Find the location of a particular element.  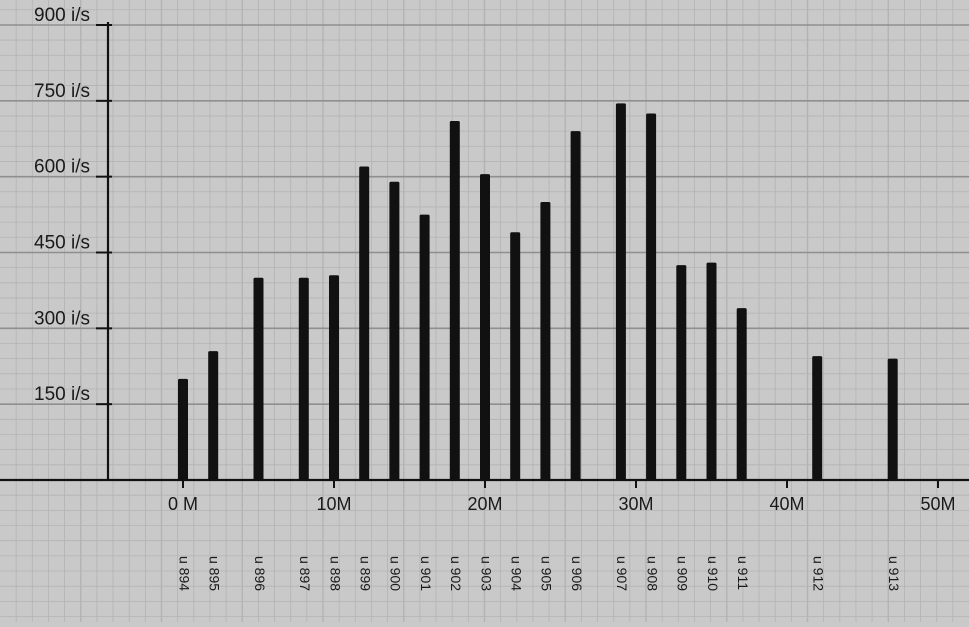

x-tick-label: 20M is located at coordinates (484, 504).